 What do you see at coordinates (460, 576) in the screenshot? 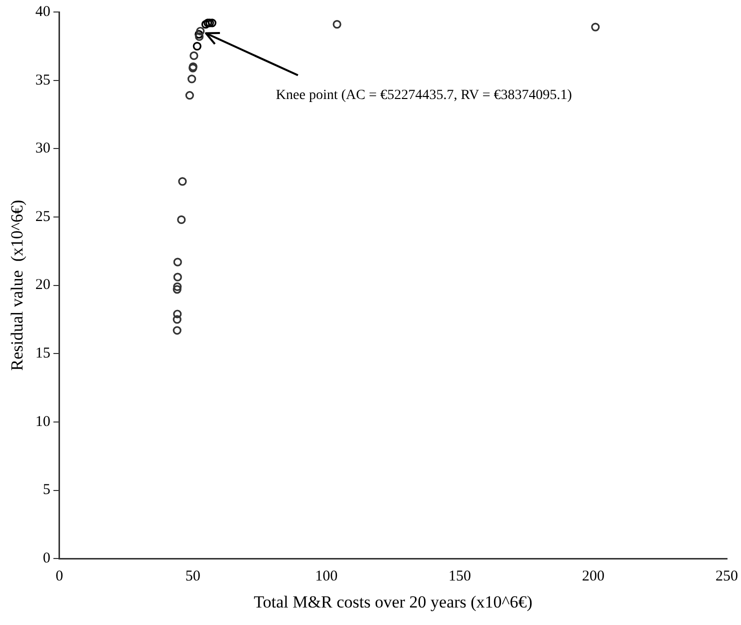
I see `x-tick-label: 150` at bounding box center [460, 576].